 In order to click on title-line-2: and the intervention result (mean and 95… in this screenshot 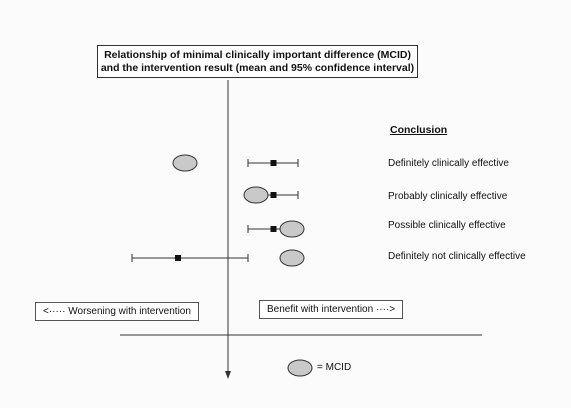, I will do `click(257, 67)`.